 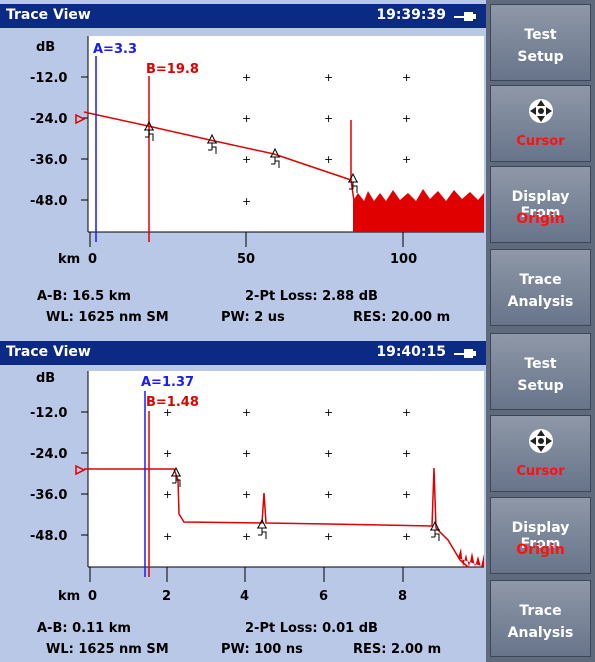 What do you see at coordinates (84, 628) in the screenshot?
I see `ab-distance: A-B: 0.11 km` at bounding box center [84, 628].